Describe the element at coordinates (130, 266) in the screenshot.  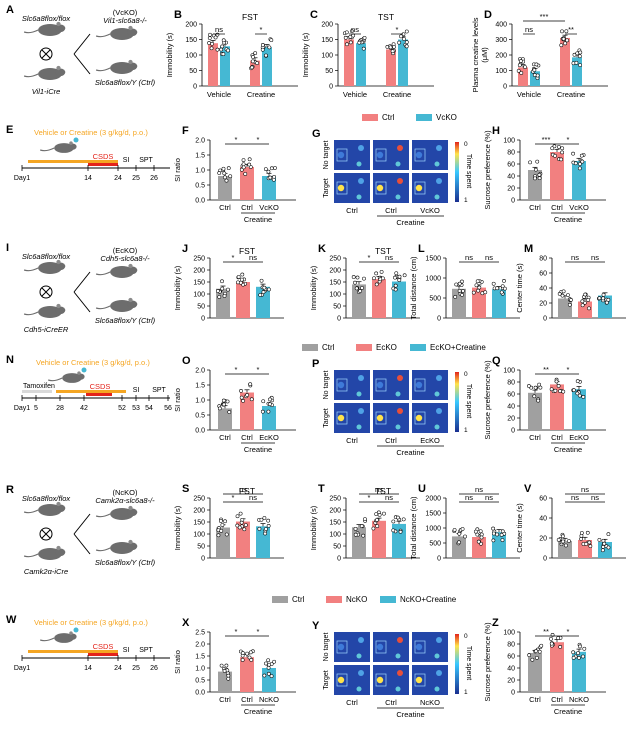
I see `mouse-ear` at that location.